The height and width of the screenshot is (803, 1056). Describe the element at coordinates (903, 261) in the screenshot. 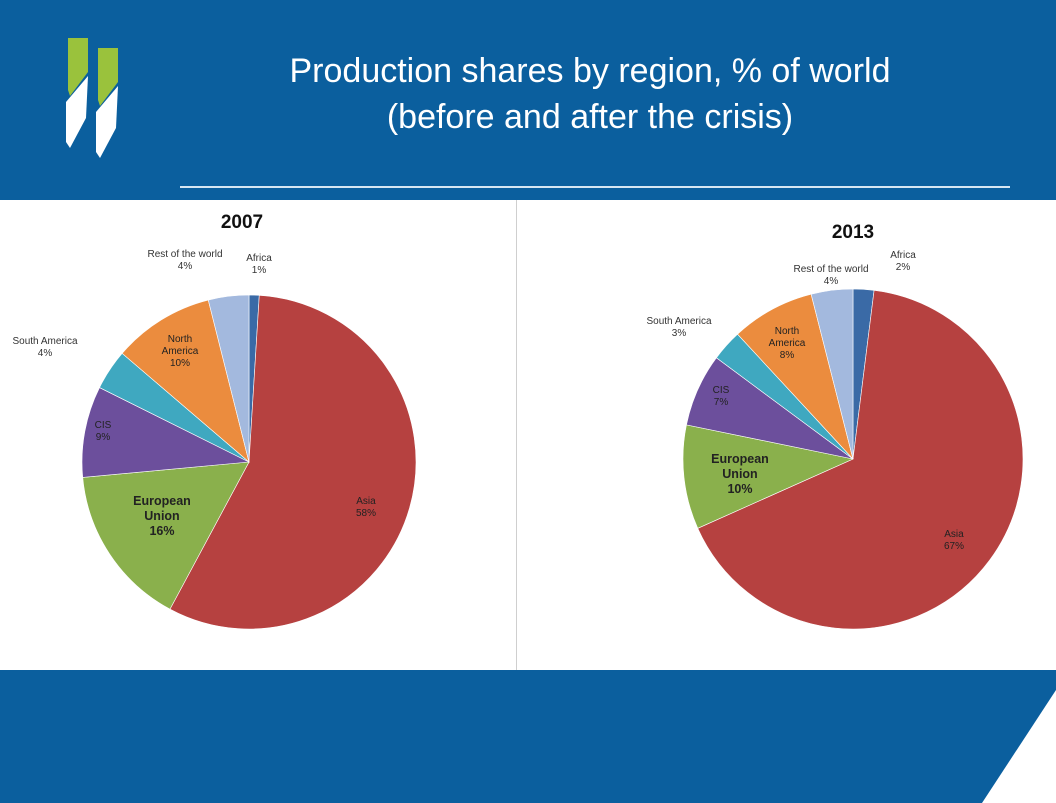

I see `data-label-africa: Africa 2%` at that location.